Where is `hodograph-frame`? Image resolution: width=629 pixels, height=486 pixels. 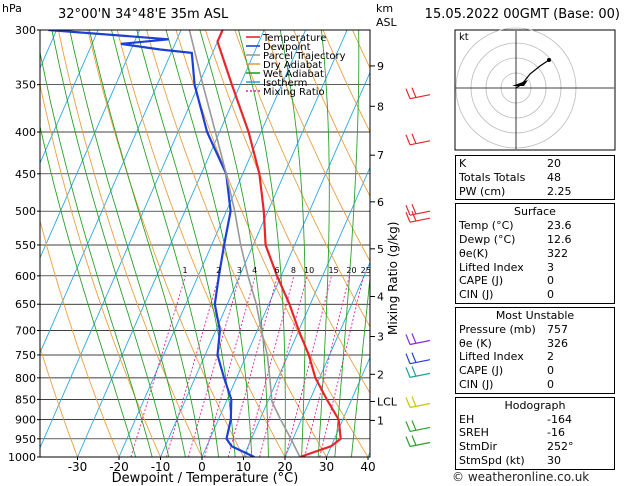 hodograph-frame is located at coordinates (535, 90).